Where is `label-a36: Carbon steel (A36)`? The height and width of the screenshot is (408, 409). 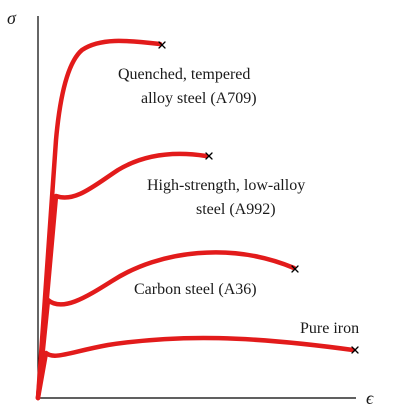 label-a36: Carbon steel (A36) is located at coordinates (195, 289).